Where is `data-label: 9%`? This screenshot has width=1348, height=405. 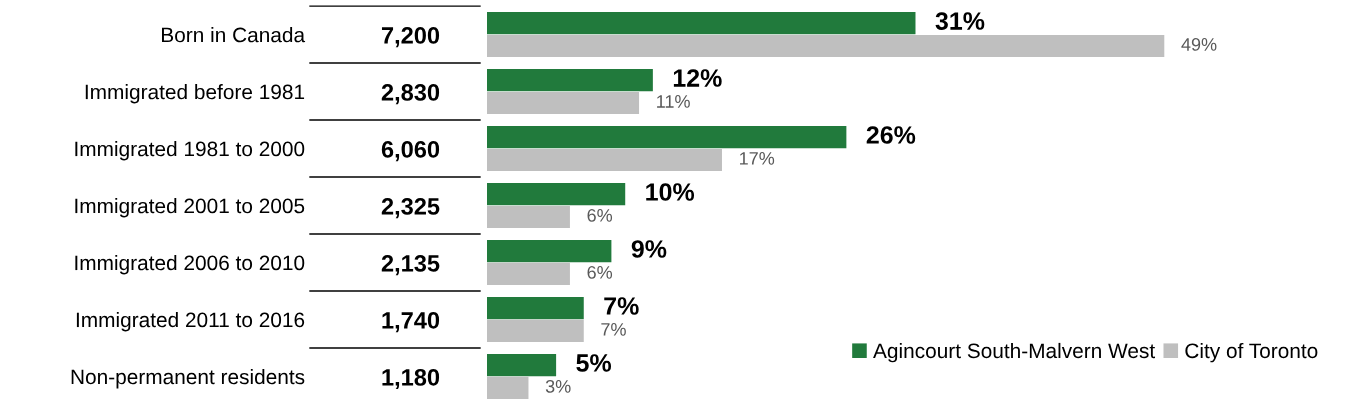 data-label: 9% is located at coordinates (649, 249).